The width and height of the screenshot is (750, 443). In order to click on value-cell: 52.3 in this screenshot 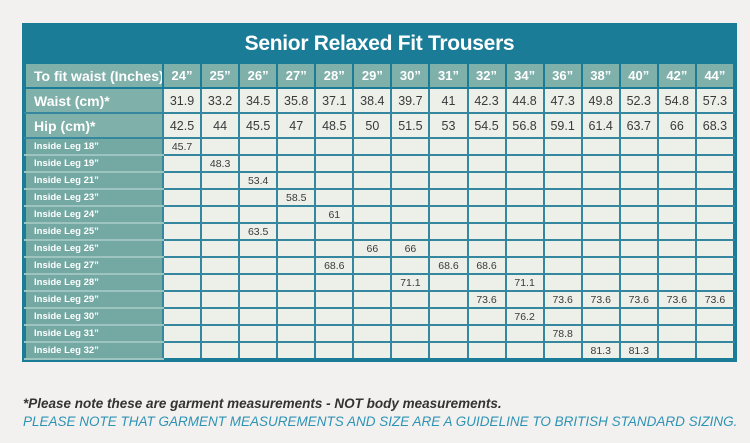, I will do `click(638, 100)`.